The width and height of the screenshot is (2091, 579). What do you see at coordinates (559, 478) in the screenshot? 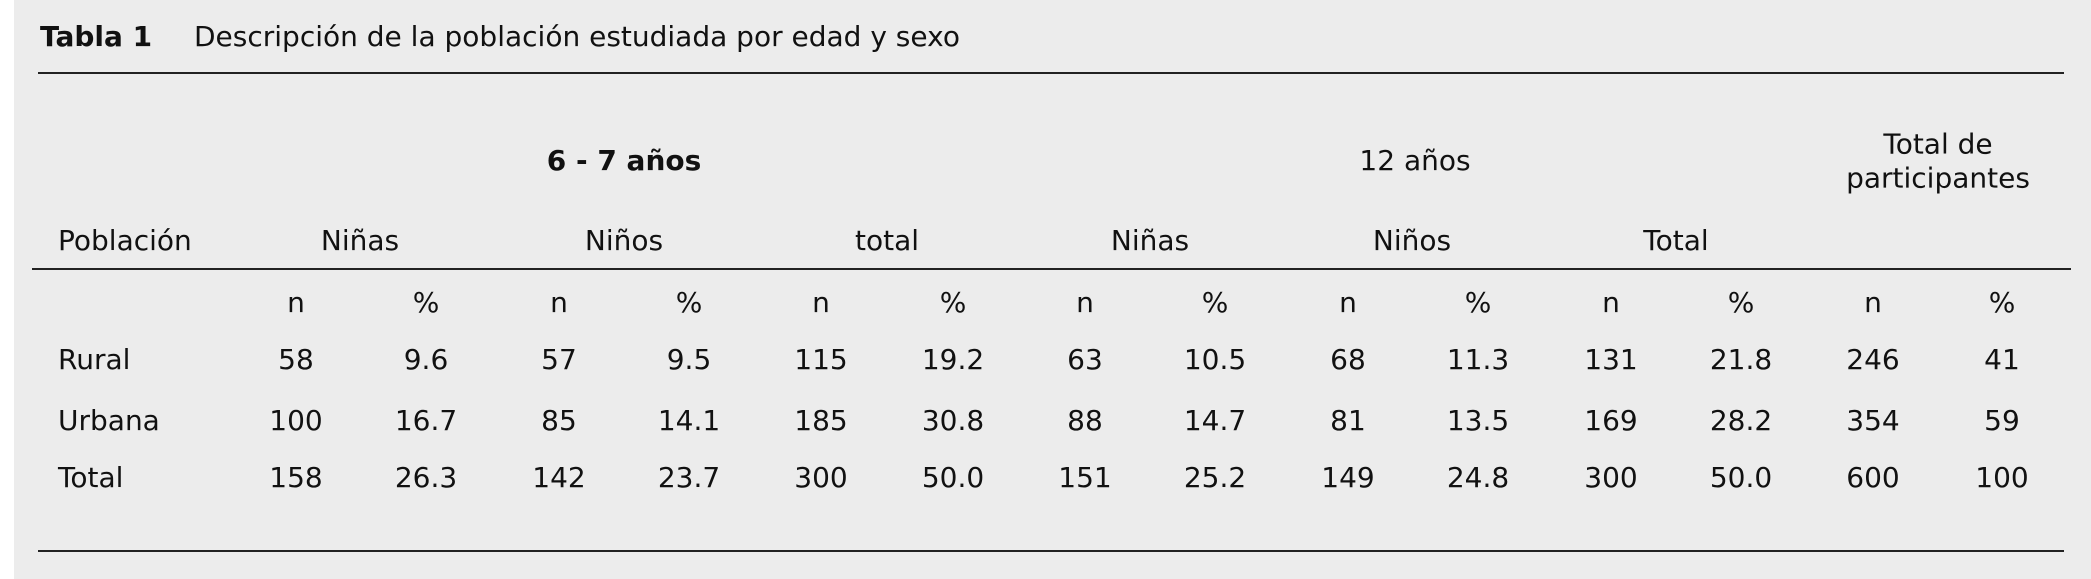
I see `cell: 142` at bounding box center [559, 478].